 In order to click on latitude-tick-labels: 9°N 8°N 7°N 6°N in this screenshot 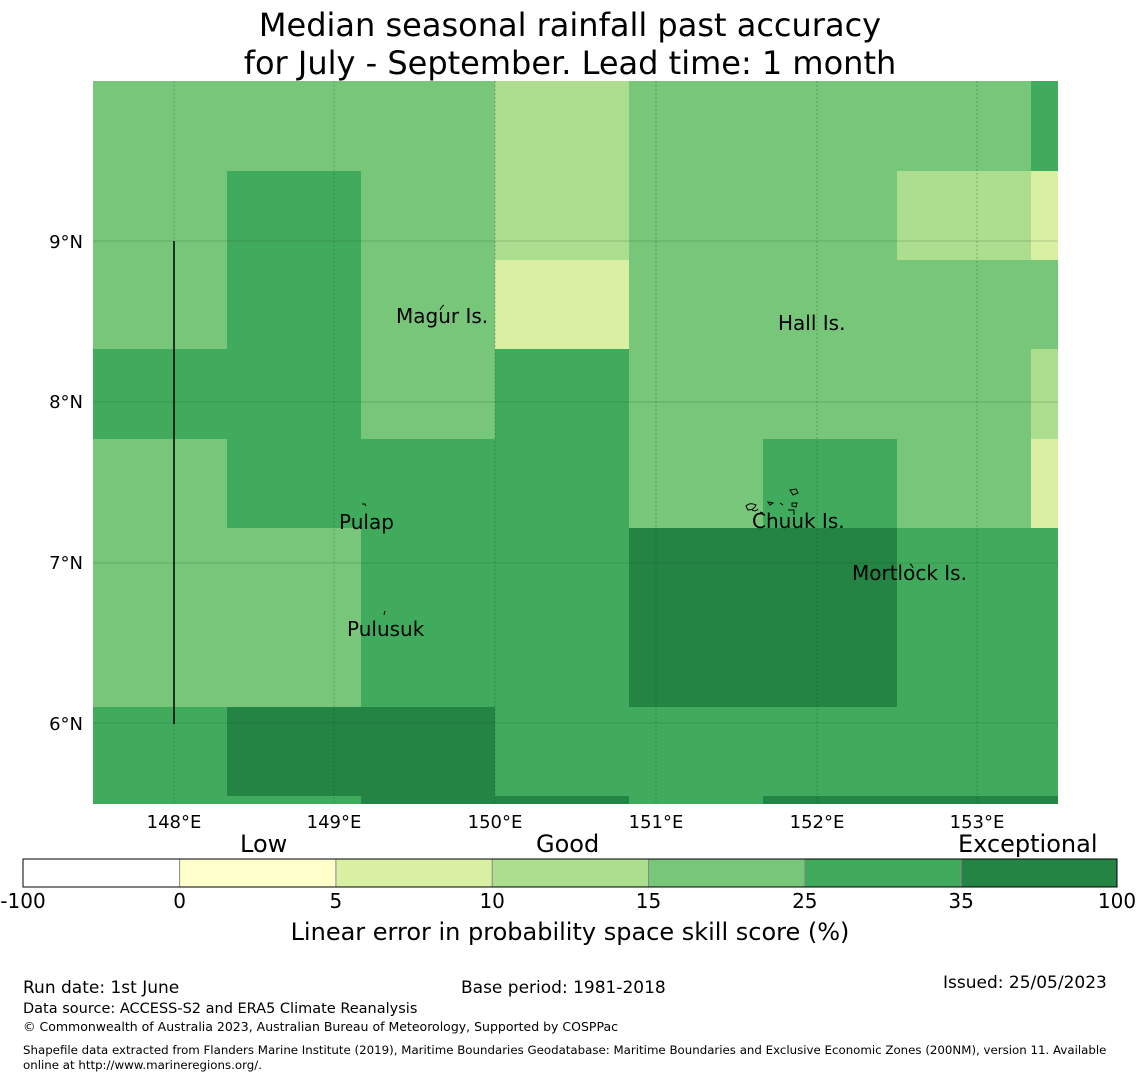, I will do `click(66, 483)`.